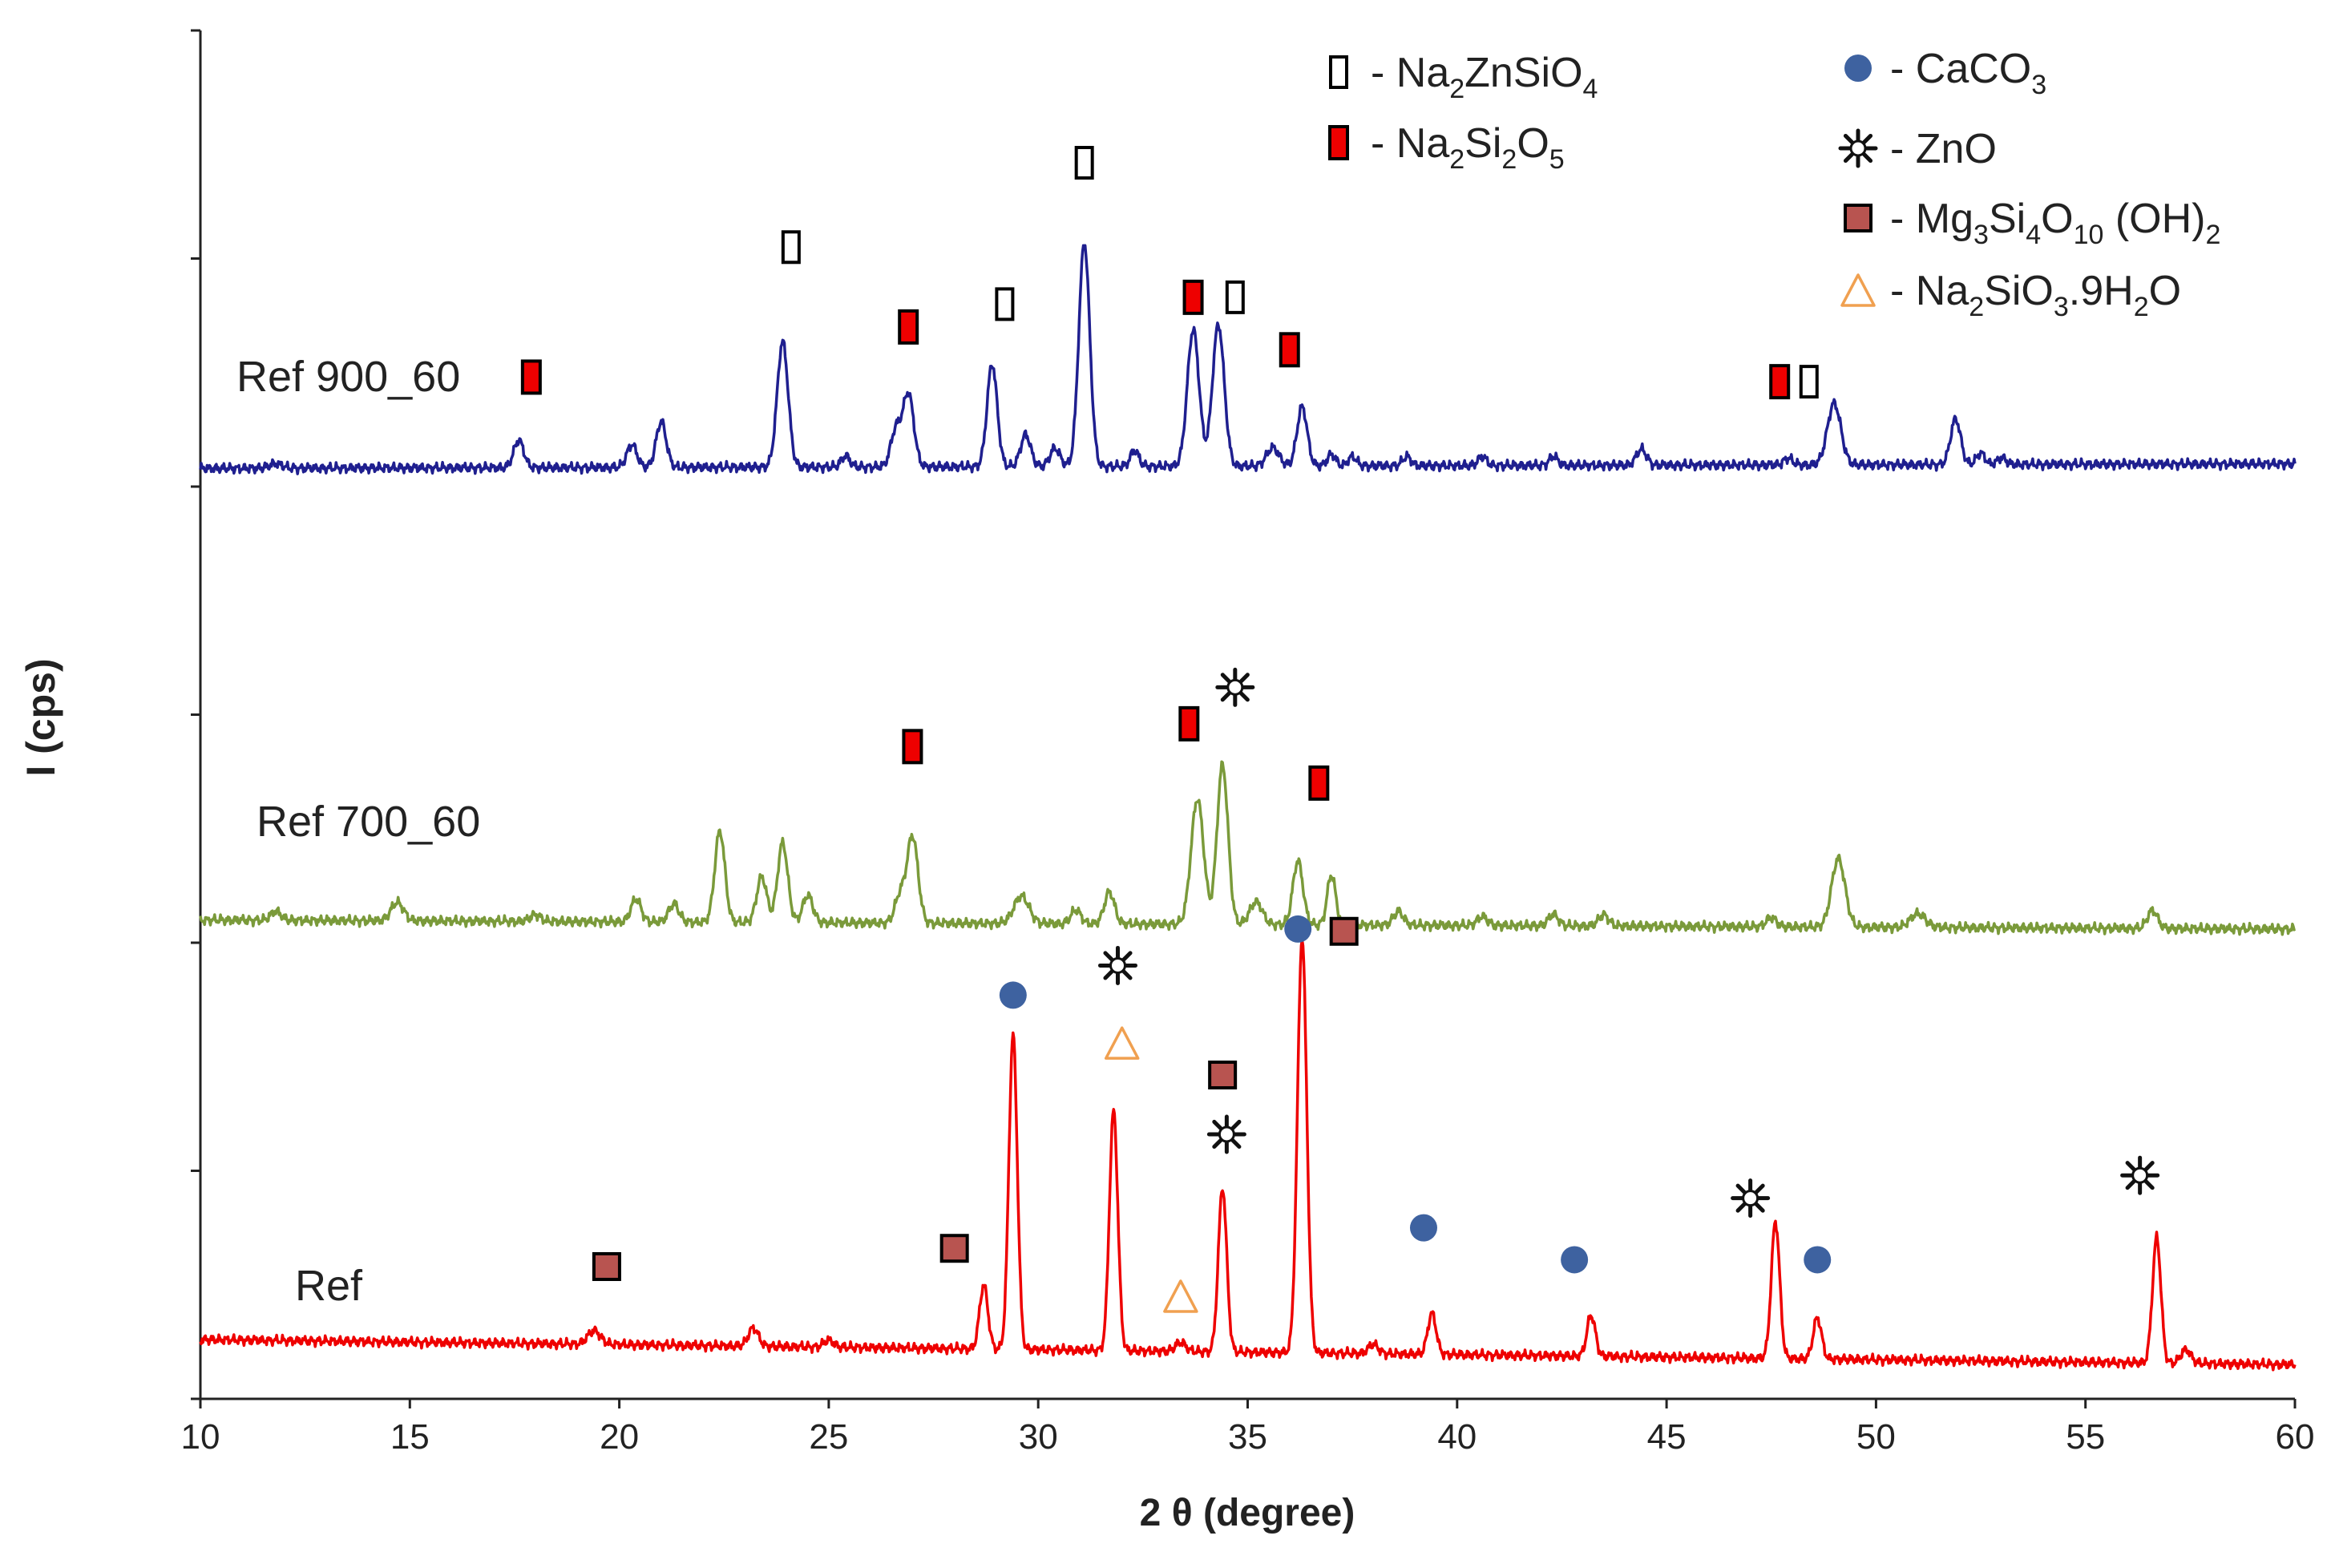 This screenshot has width=2331, height=1568. I want to click on legend-item: - Na2SiO3.9H2O, so click(2010, 295).